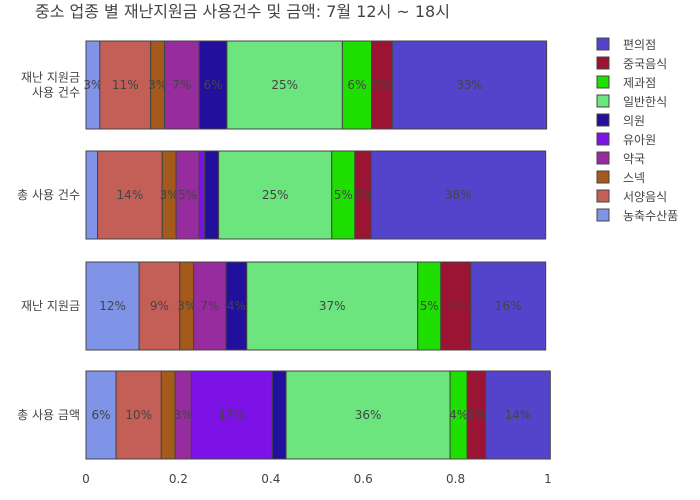  What do you see at coordinates (639, 83) in the screenshot?
I see `legend-label: 제과점` at bounding box center [639, 83].